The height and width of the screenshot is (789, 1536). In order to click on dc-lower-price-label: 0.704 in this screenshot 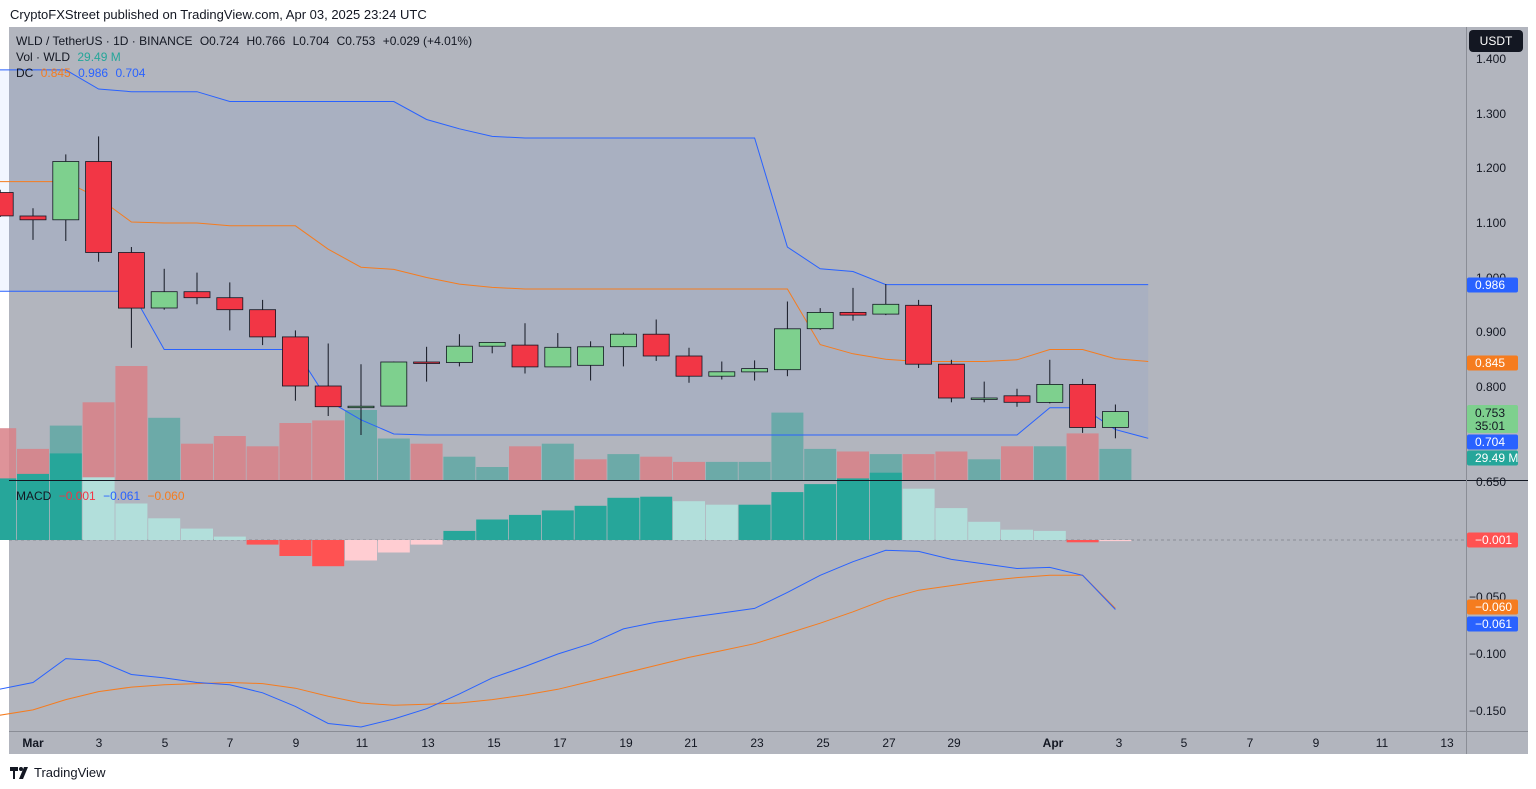, I will do `click(1490, 442)`.